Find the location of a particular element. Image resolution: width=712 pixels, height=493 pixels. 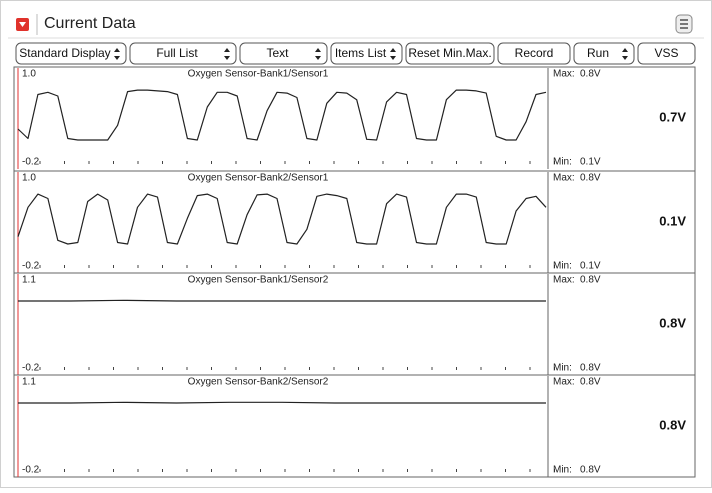

header-title: Current Data is located at coordinates (90, 23).